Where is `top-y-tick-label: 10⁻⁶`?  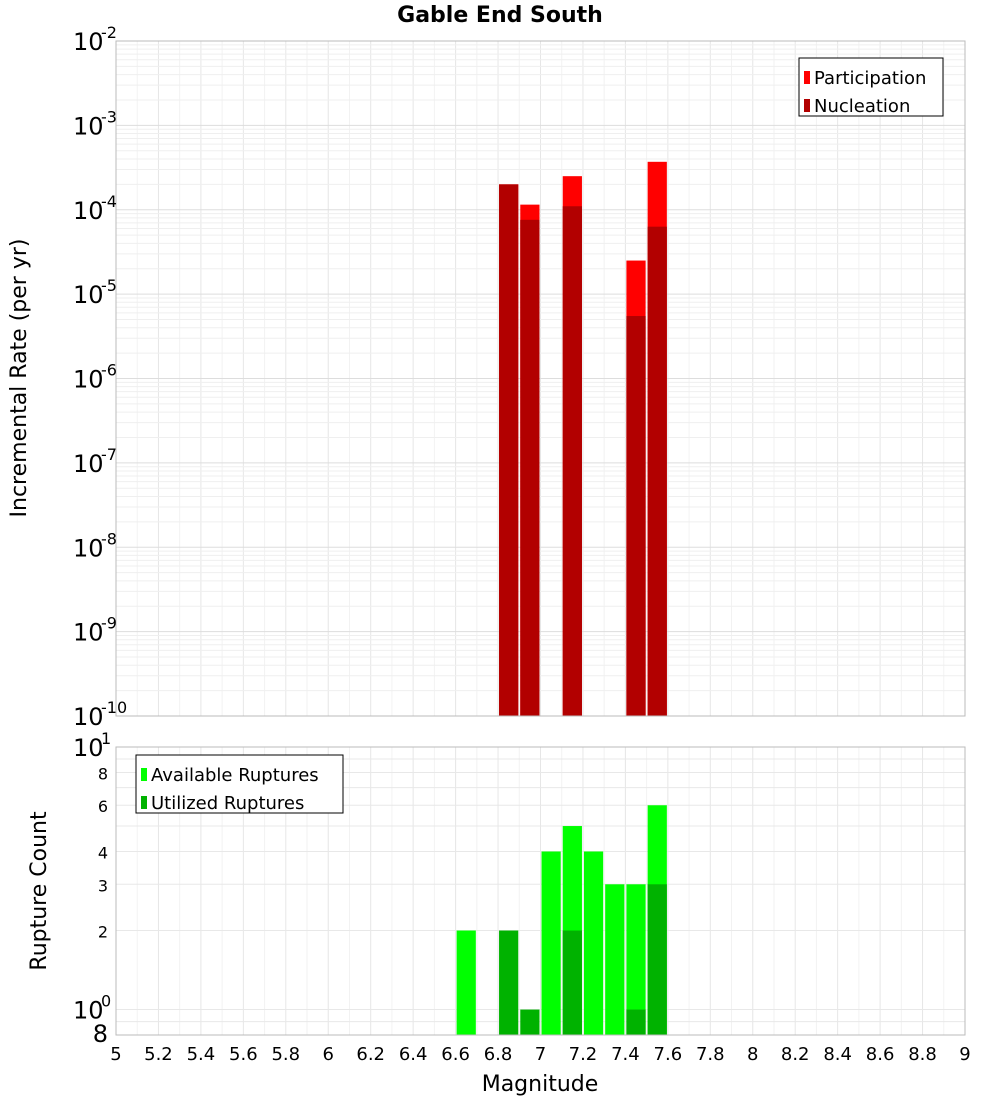 top-y-tick-label: 10⁻⁶ is located at coordinates (95, 377).